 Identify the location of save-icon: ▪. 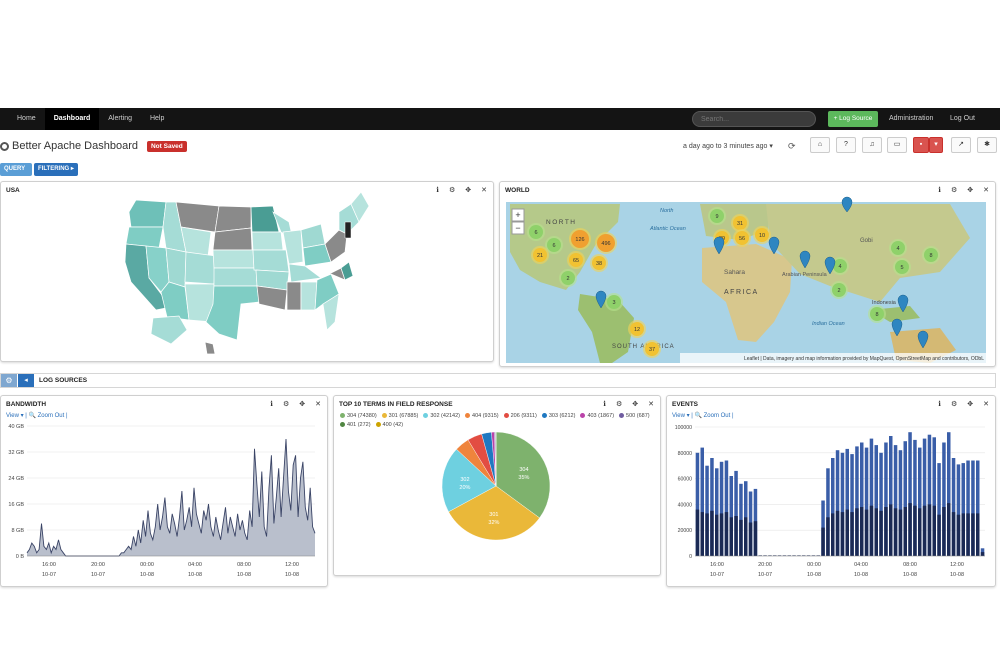
(921, 145).